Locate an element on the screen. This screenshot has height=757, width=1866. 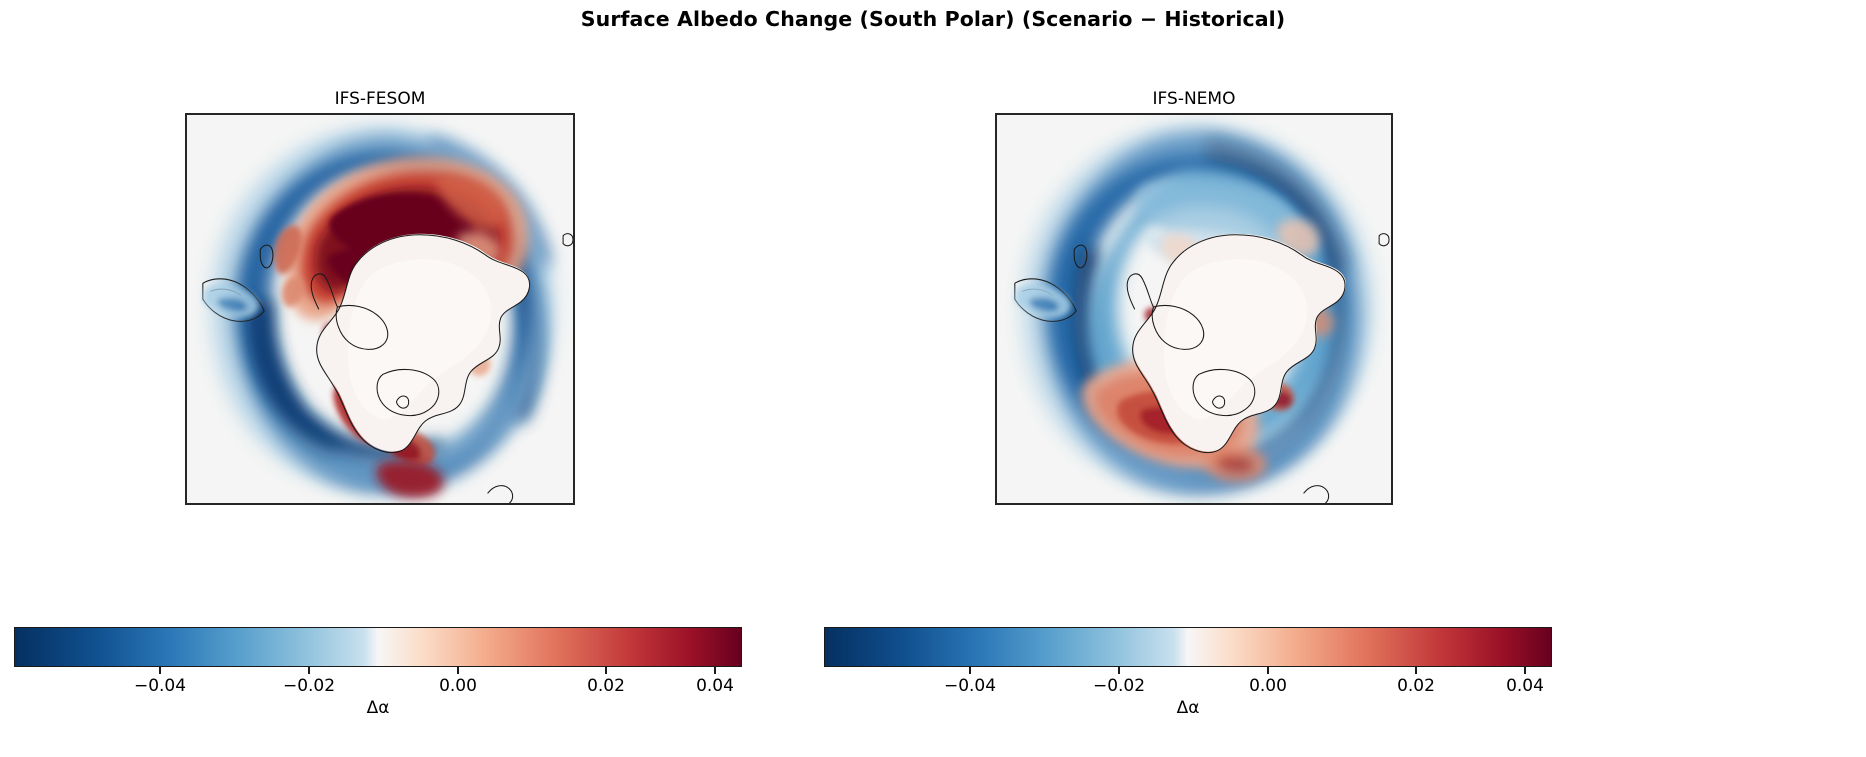
colorbar-gradient-ifs-fesom is located at coordinates (378, 647).